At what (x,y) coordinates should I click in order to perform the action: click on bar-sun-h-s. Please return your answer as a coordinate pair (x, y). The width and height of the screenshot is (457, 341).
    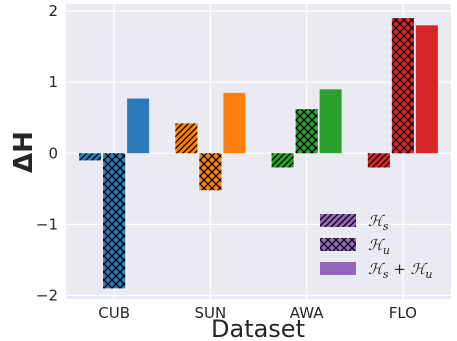
    Looking at the image, I should click on (186, 138).